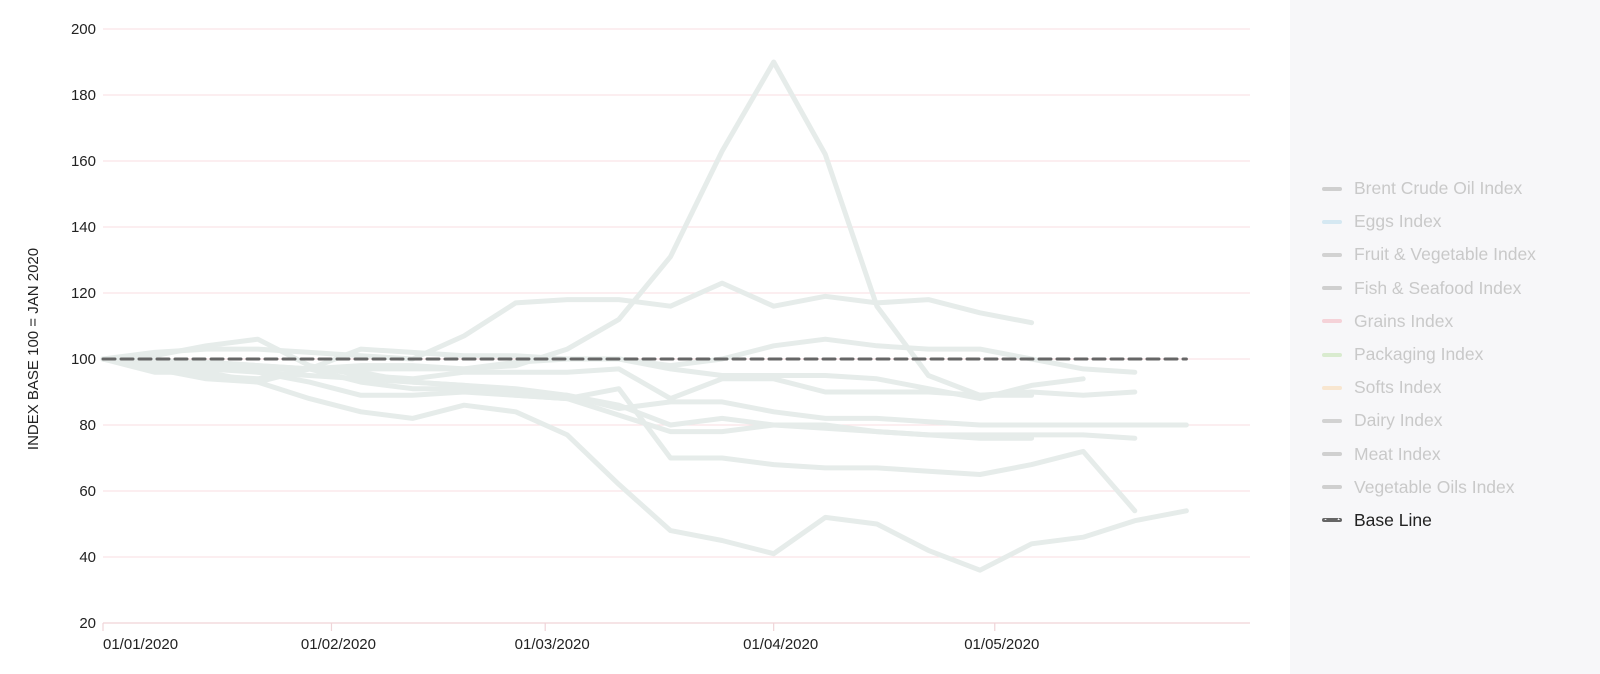 The height and width of the screenshot is (674, 1600). I want to click on x-tick-label: 01/05/2020, so click(1001, 644).